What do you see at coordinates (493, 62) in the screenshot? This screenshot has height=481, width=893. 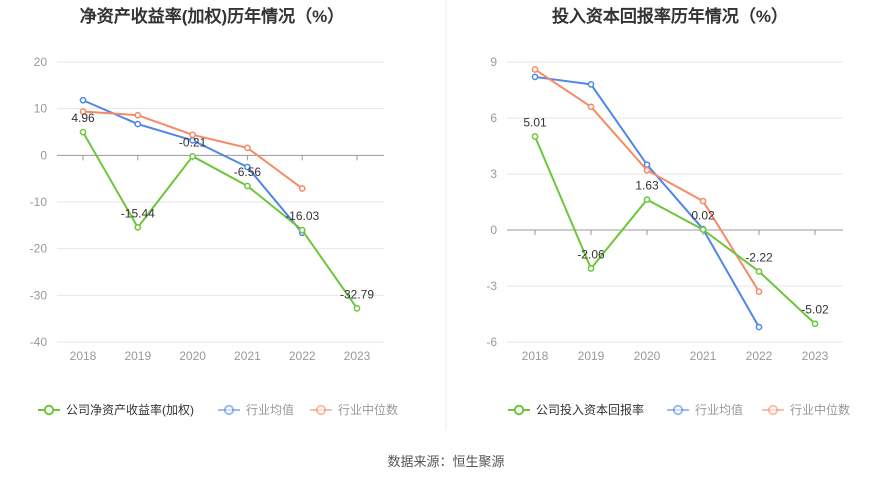 I see `y-tick-label: 9` at bounding box center [493, 62].